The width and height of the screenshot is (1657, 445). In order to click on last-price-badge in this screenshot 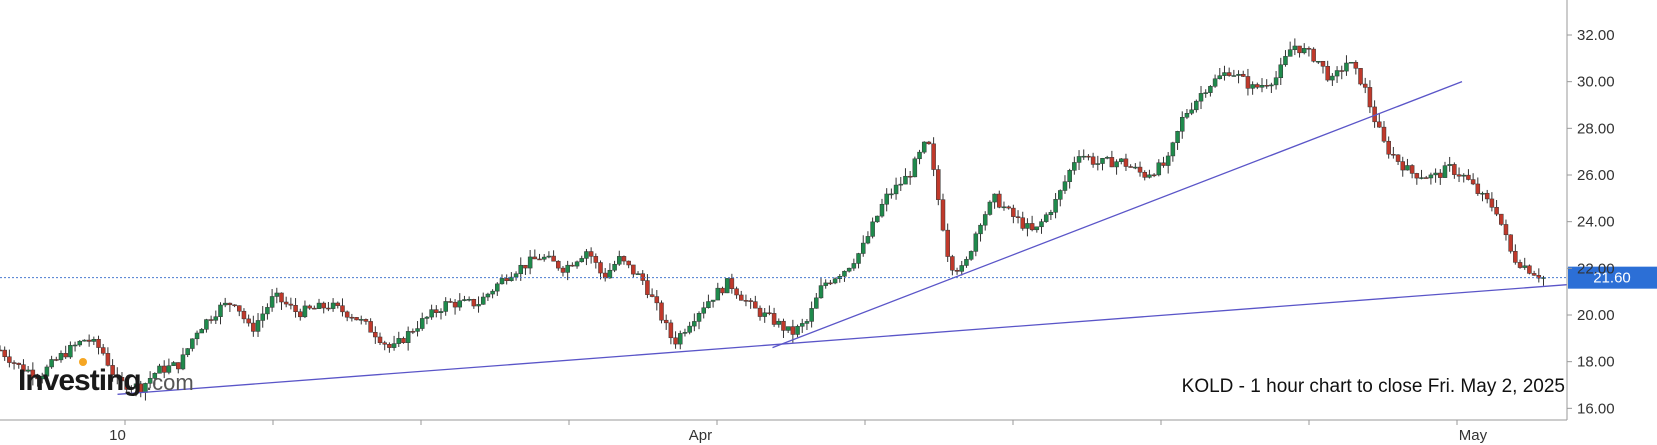, I will do `click(1612, 277)`.